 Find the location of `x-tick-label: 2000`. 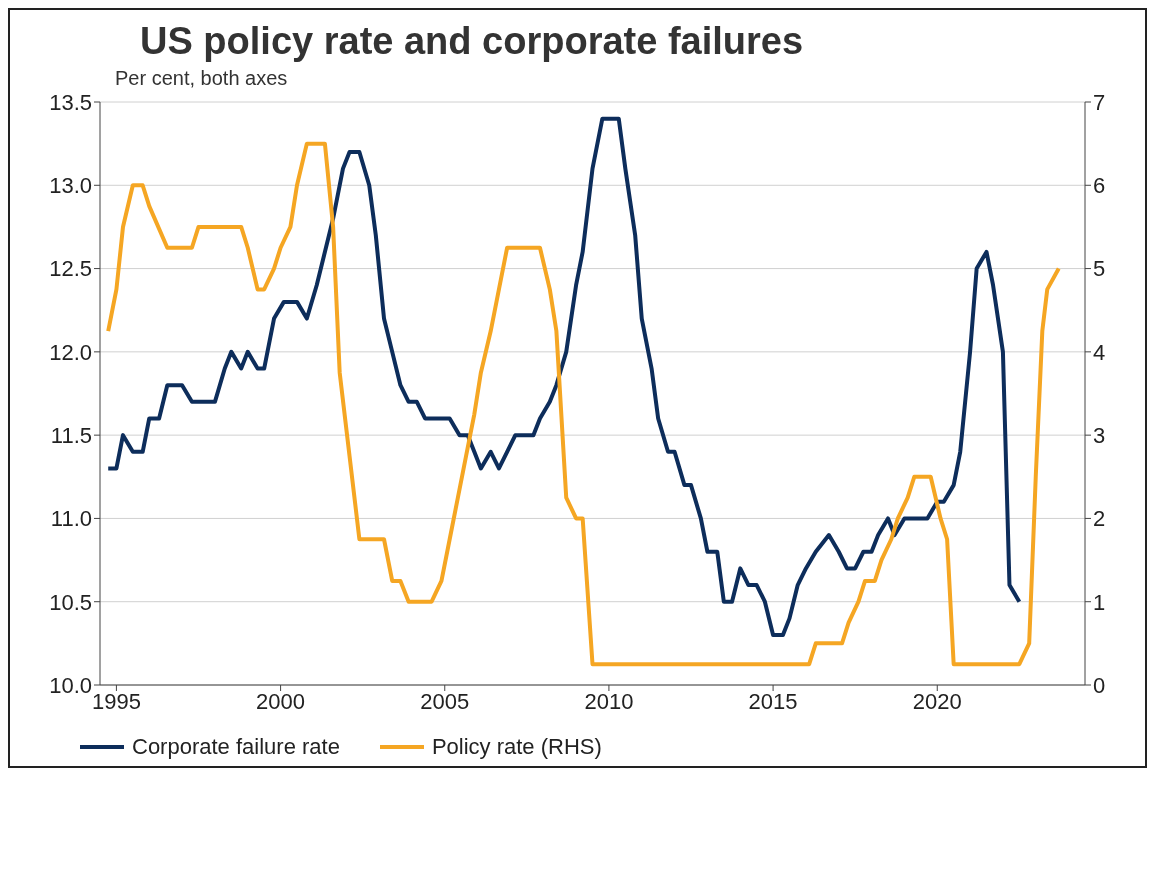

x-tick-label: 2000 is located at coordinates (281, 701).